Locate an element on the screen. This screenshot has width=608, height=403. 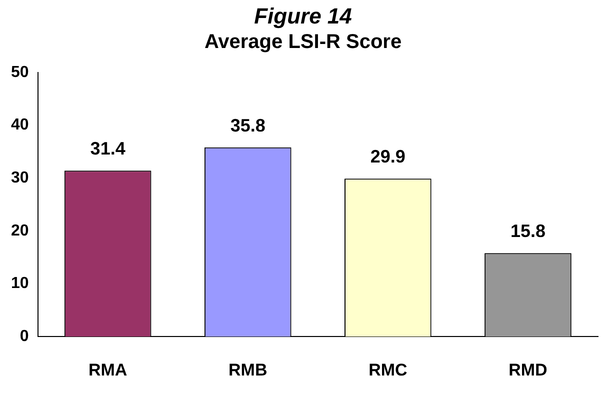
y-tick-label: 0 is located at coordinates (24, 337).